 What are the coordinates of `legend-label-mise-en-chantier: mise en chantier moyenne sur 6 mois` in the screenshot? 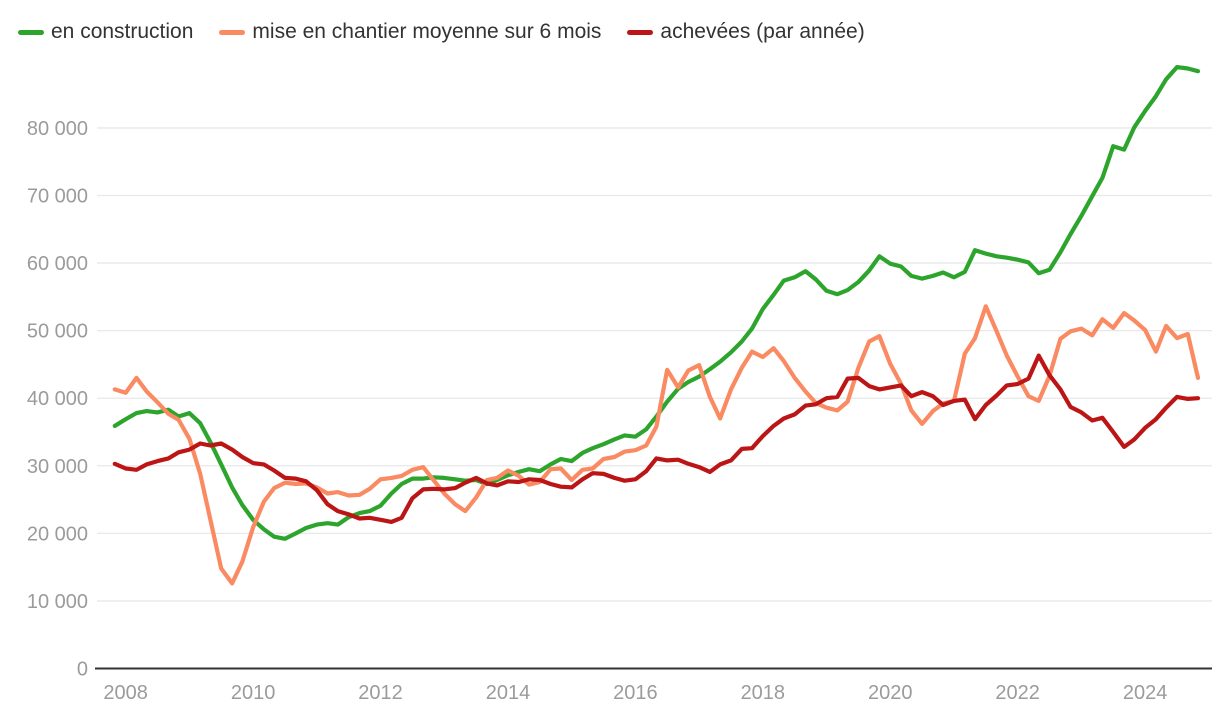 It's located at (427, 31).